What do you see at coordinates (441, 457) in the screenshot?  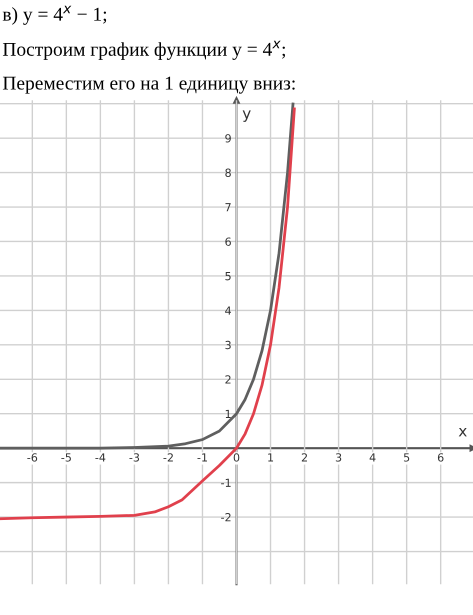 I see `x-tick-label: 6` at bounding box center [441, 457].